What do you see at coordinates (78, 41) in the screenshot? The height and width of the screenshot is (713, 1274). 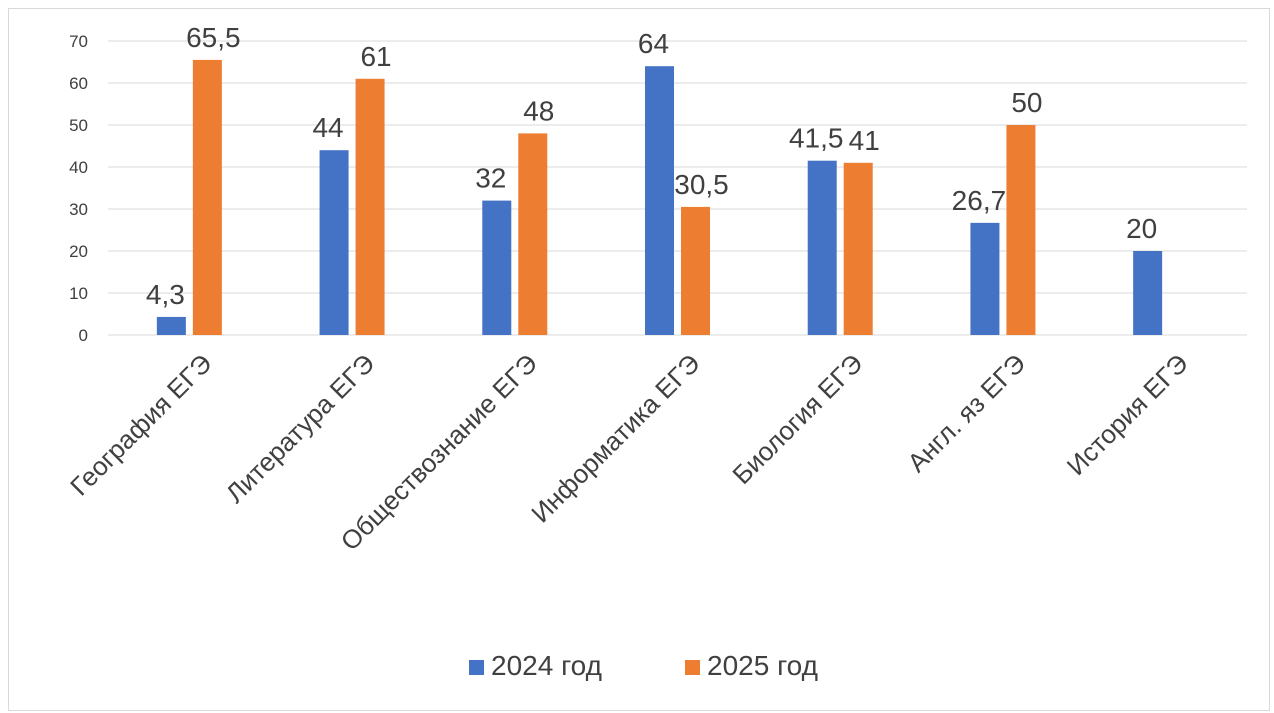 I see `y-tick-label: 70` at bounding box center [78, 41].